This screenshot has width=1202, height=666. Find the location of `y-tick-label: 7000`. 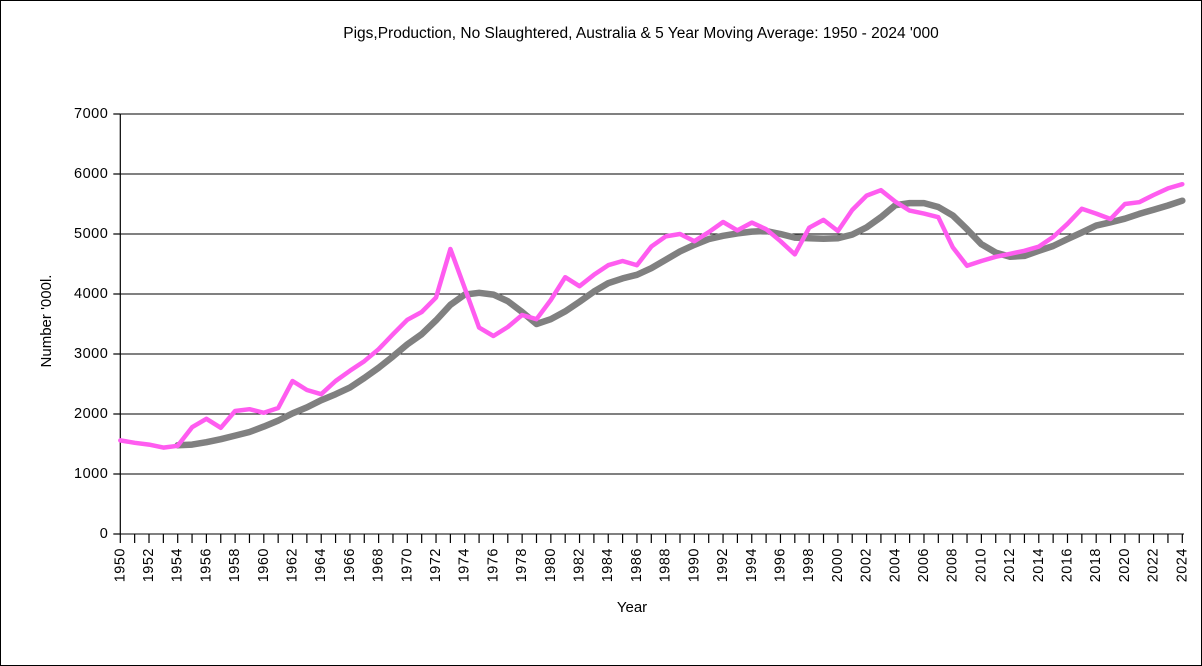

y-tick-label: 7000 is located at coordinates (91, 114).